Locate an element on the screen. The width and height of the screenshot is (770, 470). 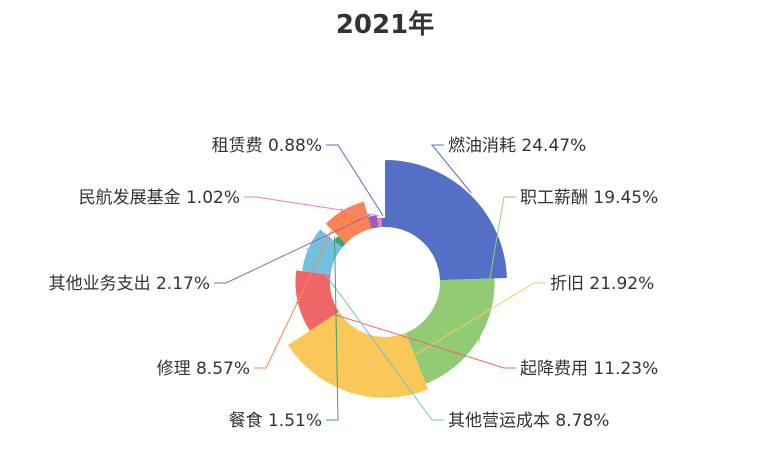
slice-label-7: 修理 8.57% is located at coordinates (203, 369).